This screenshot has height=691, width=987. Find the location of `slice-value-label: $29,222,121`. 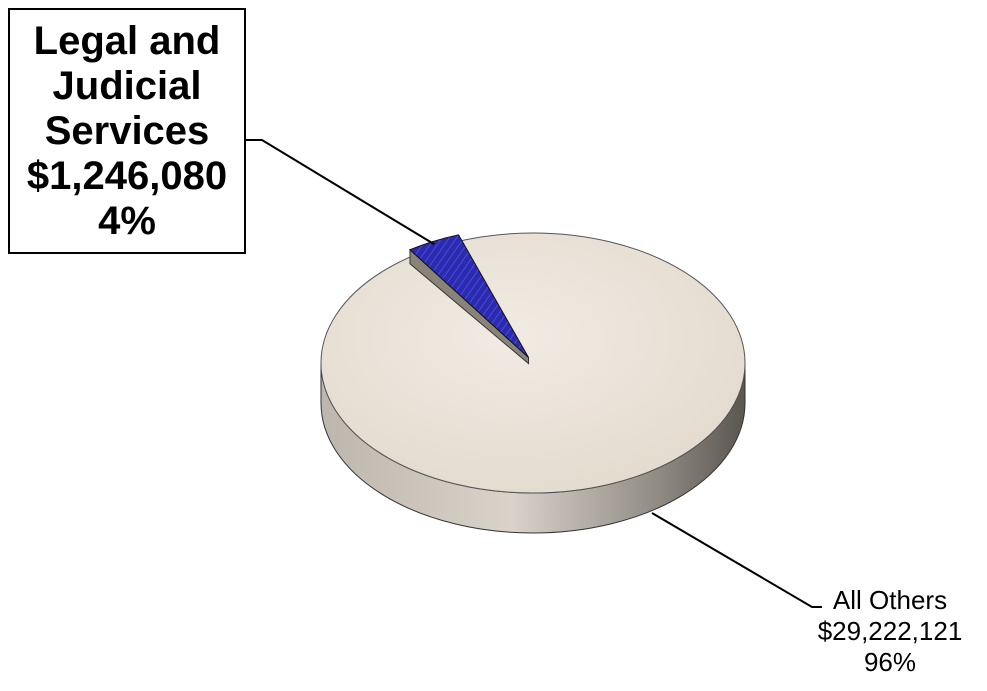

slice-value-label: $29,222,121 is located at coordinates (890, 631).